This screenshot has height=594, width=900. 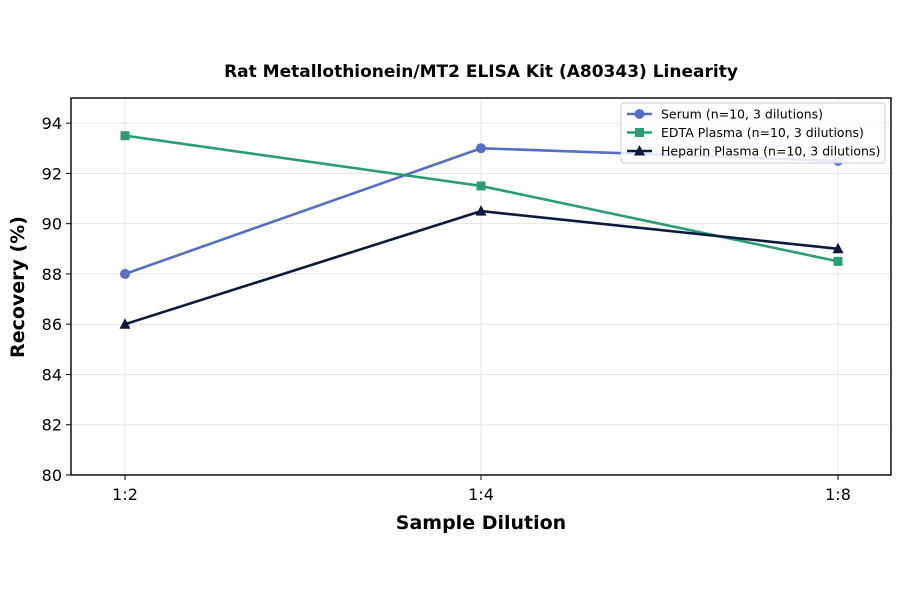 I want to click on legend-item-heparin: Heparin Plasma (n=10, 3 dilutions), so click(x=753, y=151).